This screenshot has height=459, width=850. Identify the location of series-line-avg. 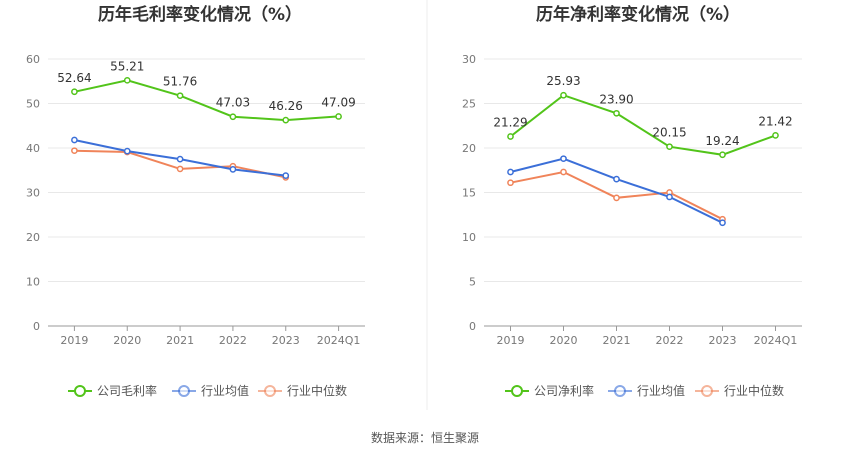
(616, 190).